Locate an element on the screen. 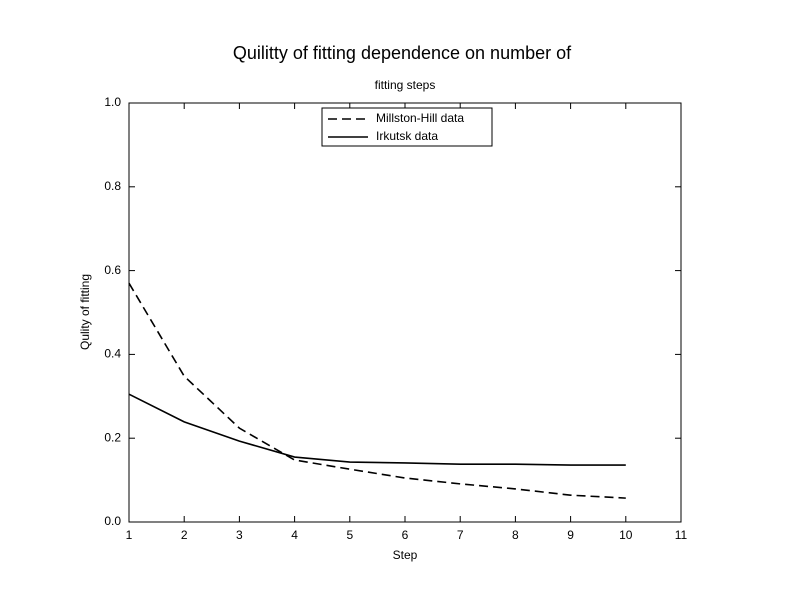 The width and height of the screenshot is (792, 612). x-axis-label: Step is located at coordinates (405, 555).